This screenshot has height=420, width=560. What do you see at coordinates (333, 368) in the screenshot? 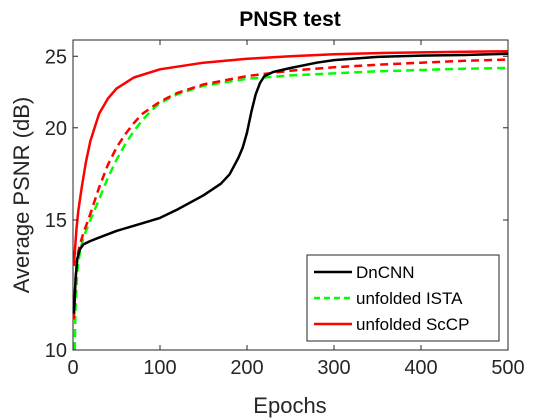
I see `x-tick-label: 300` at bounding box center [333, 368].